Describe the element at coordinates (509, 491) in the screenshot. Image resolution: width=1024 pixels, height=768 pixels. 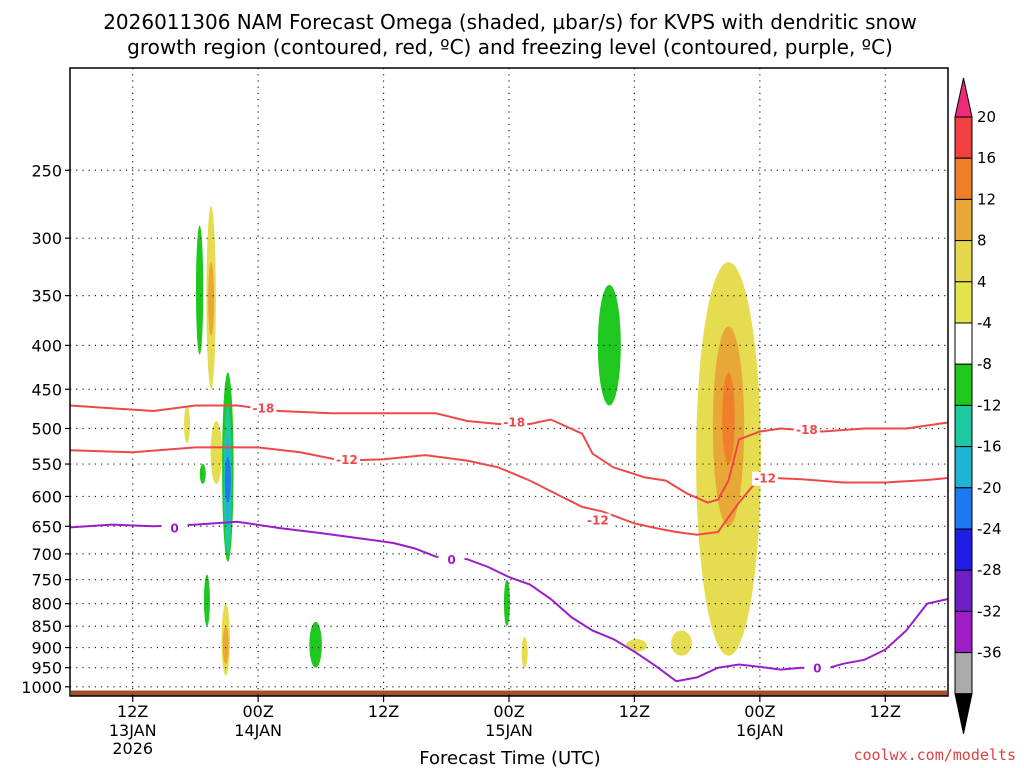
I see `contour-dgz-minus12` at that location.